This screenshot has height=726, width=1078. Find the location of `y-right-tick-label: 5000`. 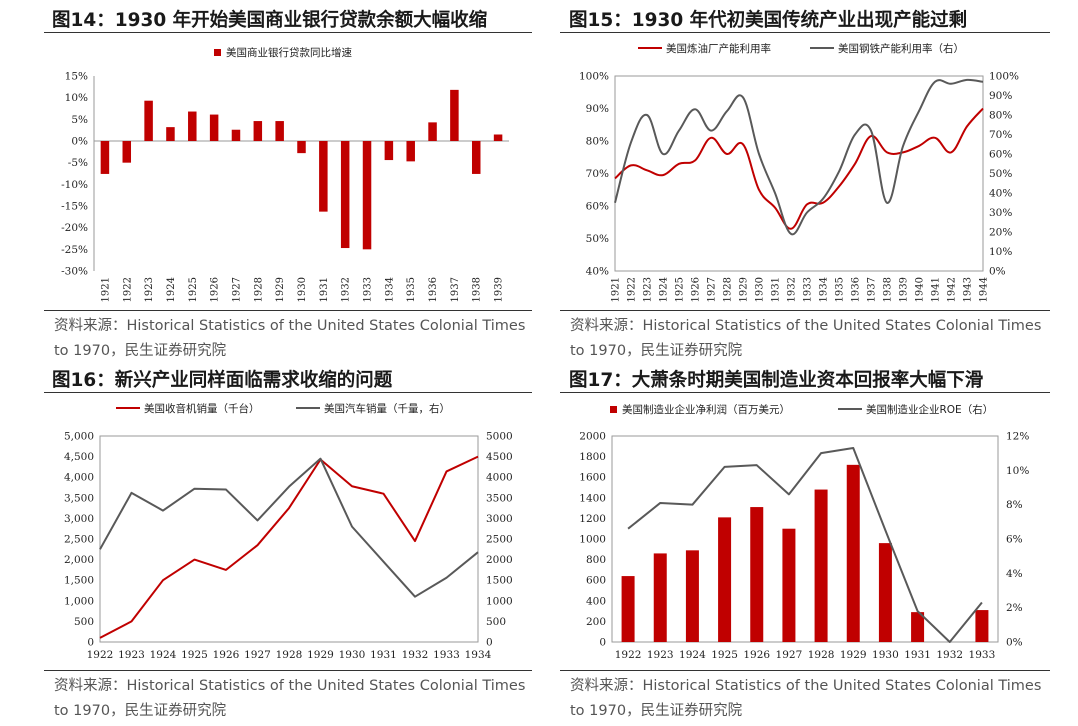

y-right-tick-label: 5000 is located at coordinates (499, 437).